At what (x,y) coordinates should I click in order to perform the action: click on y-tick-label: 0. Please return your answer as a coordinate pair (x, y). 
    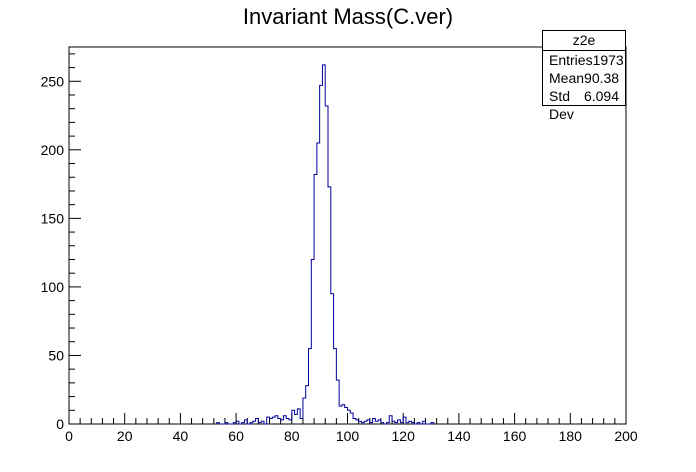
    Looking at the image, I should click on (60, 424).